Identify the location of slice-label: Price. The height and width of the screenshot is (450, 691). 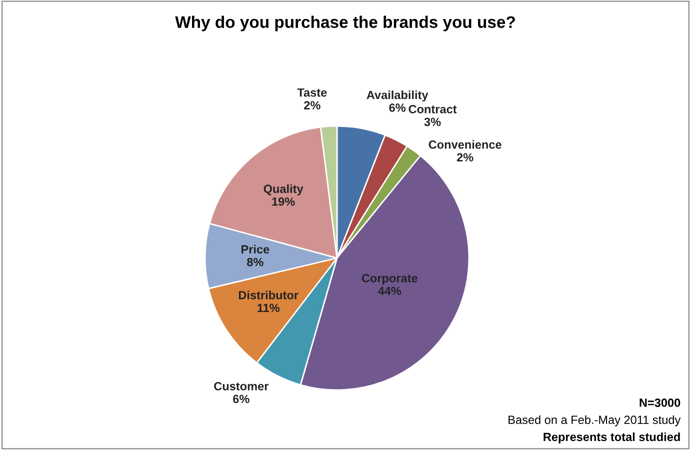
(256, 249).